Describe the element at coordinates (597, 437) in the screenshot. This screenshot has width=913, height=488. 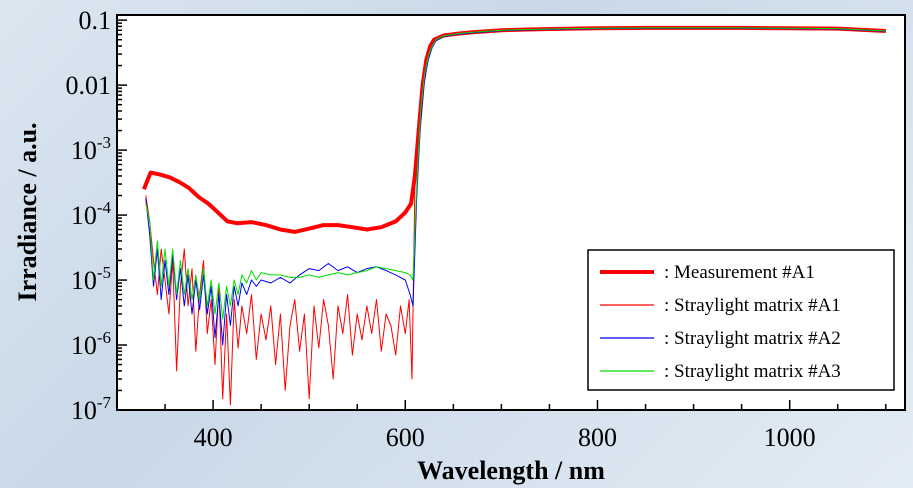
I see `x-tick-label: 800` at that location.